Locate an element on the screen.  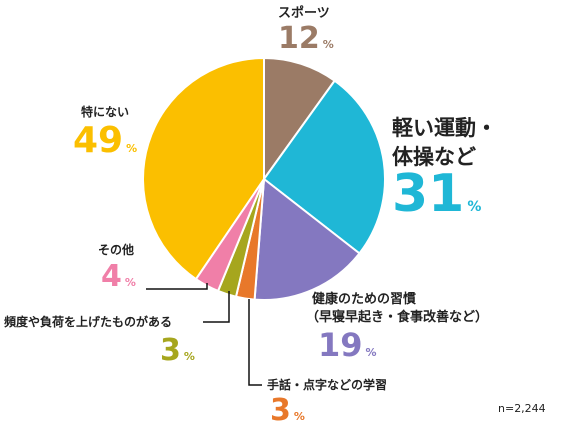
leader-line-frequency is located at coordinates (216, 307).